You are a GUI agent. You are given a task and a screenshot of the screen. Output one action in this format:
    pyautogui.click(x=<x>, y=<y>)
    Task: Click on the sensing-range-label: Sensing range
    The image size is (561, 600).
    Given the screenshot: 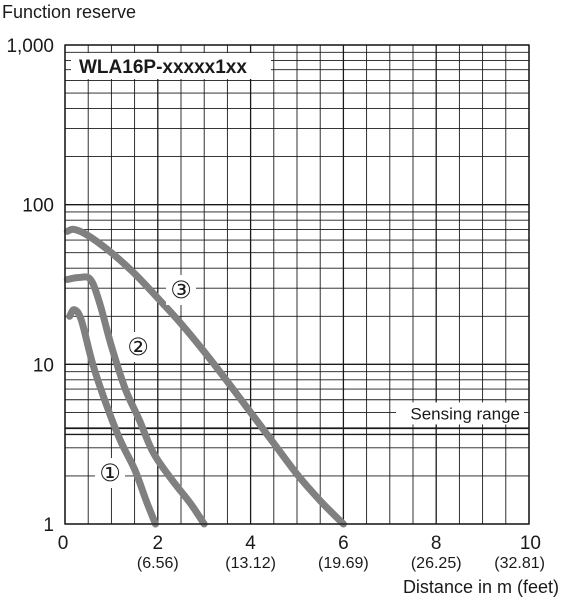 What is the action you would take?
    pyautogui.click(x=465, y=413)
    